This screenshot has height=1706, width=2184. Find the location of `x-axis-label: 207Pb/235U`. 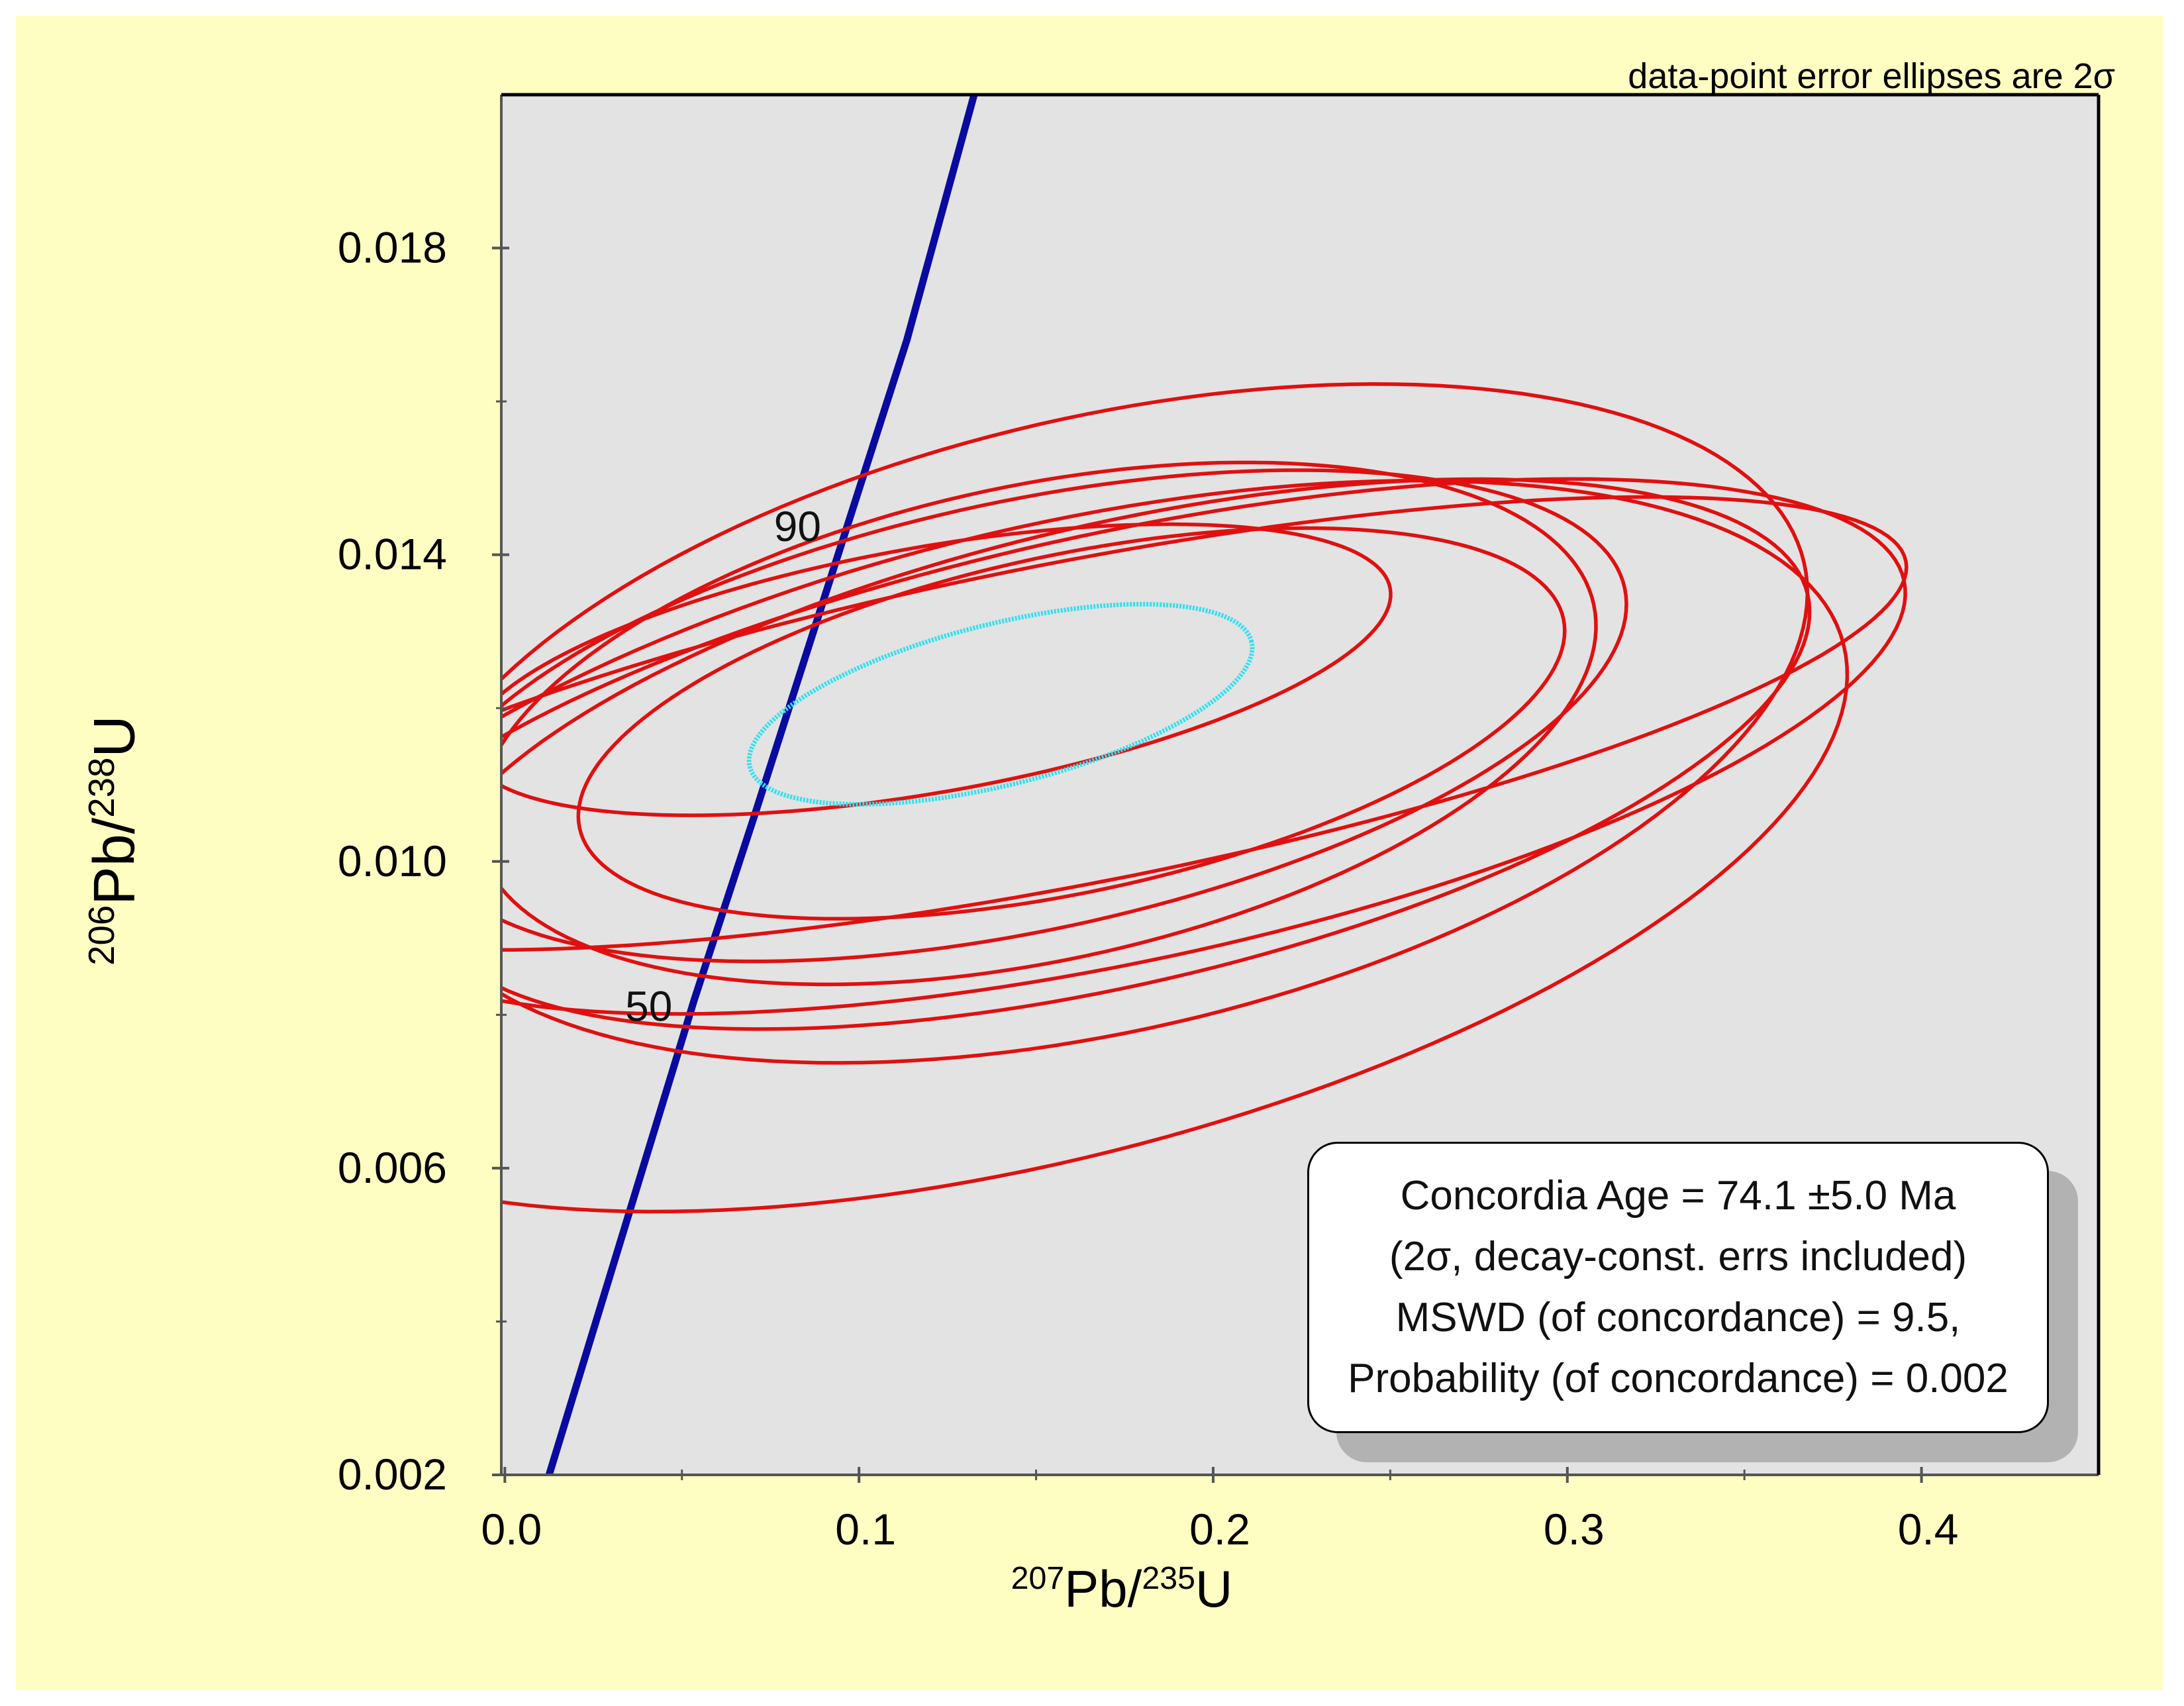

x-axis-label: 207Pb/235U is located at coordinates (1121, 1589).